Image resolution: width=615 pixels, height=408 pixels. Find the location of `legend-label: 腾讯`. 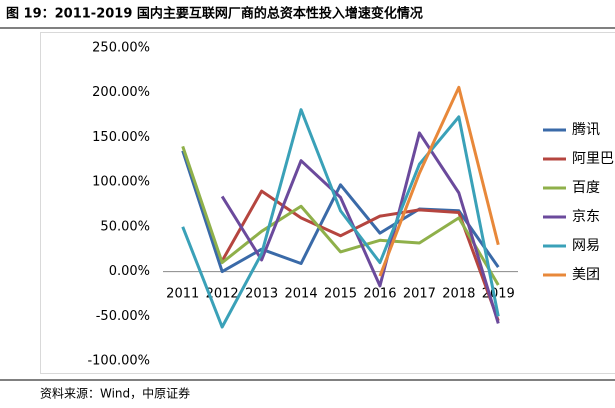

legend-label: 腾讯 is located at coordinates (586, 129).